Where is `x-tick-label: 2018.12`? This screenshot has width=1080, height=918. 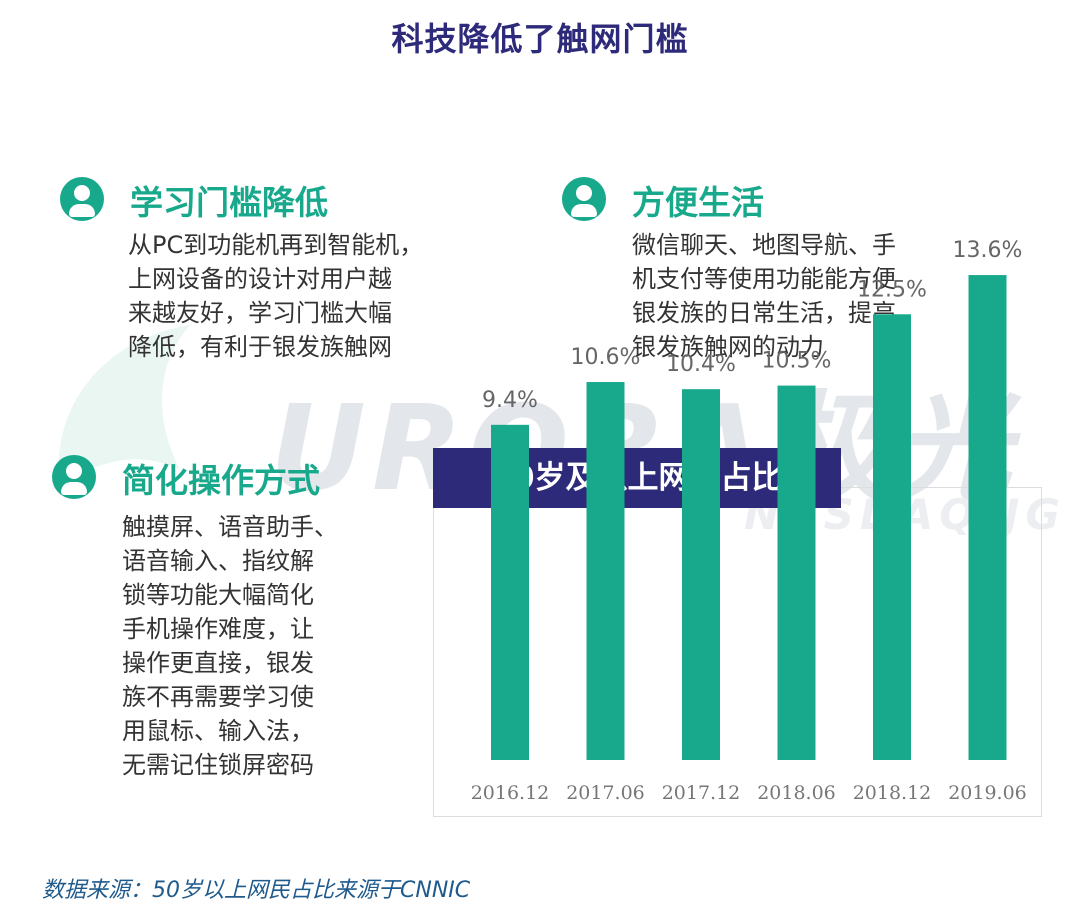 x-tick-label: 2018.12 is located at coordinates (892, 793).